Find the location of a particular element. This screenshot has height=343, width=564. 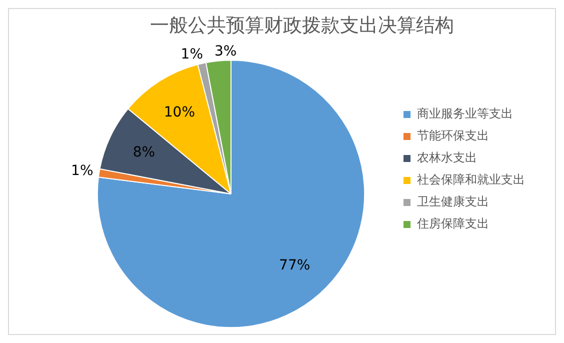

data-label: 3% is located at coordinates (225, 52).